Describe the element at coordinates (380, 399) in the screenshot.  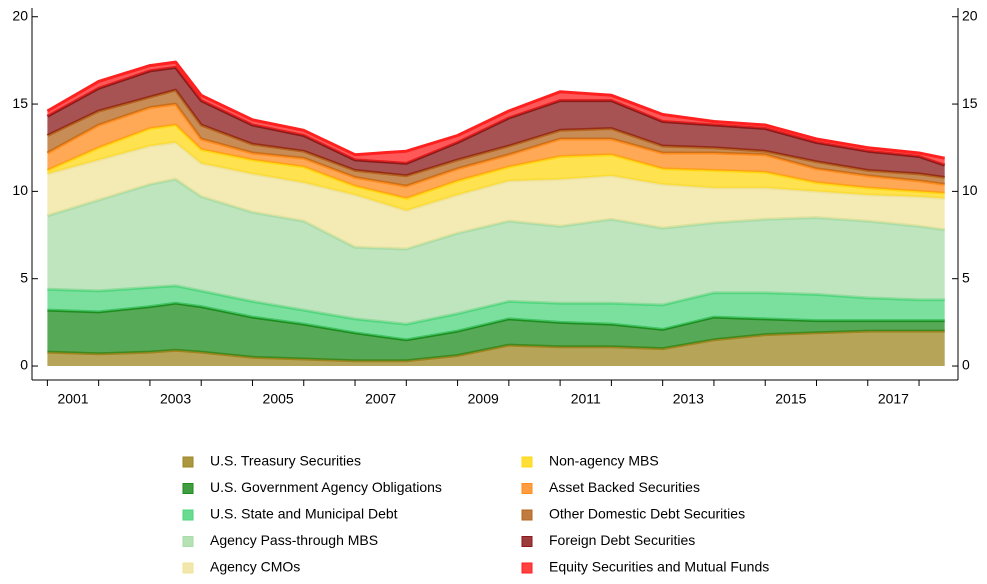
I see `x-tick-label: 2007` at that location.